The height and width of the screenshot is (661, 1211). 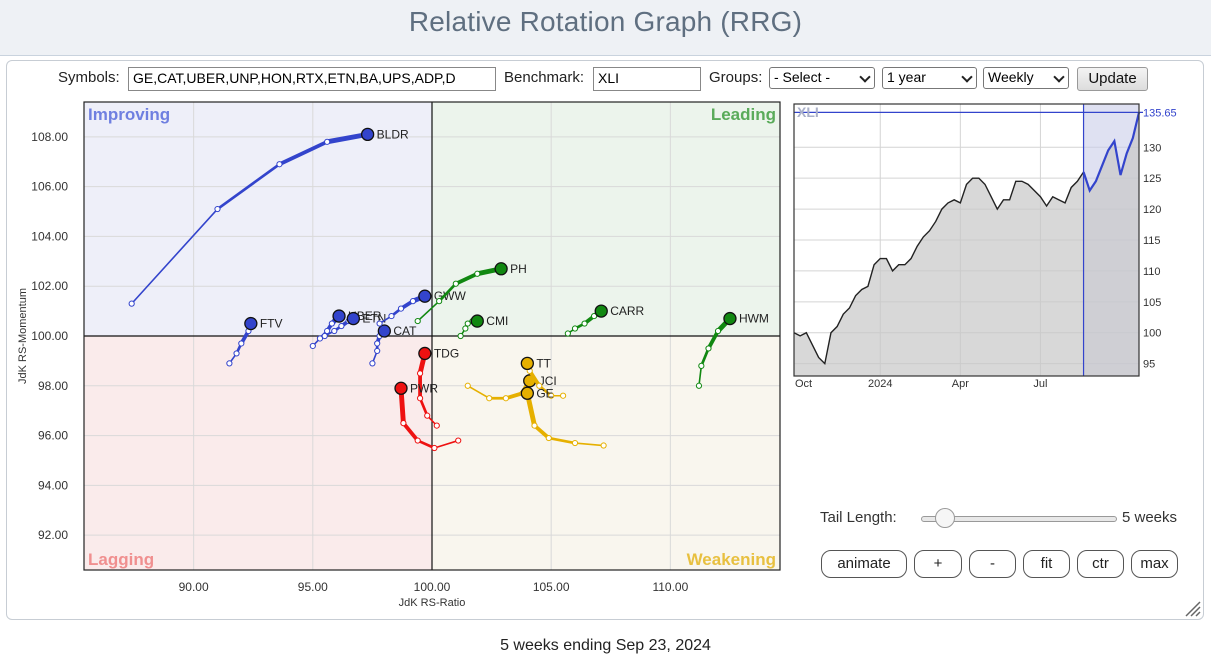 I want to click on benchmark-x-tick-label: Jul, so click(x=1040, y=384).